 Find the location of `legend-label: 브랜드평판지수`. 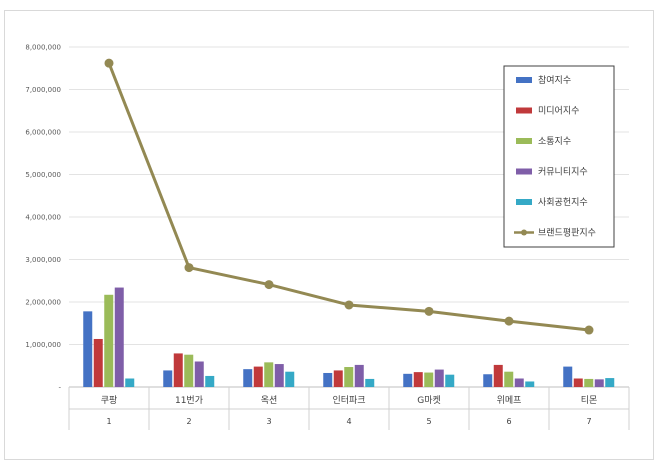

legend-label: 브랜드평판지수 is located at coordinates (567, 233).